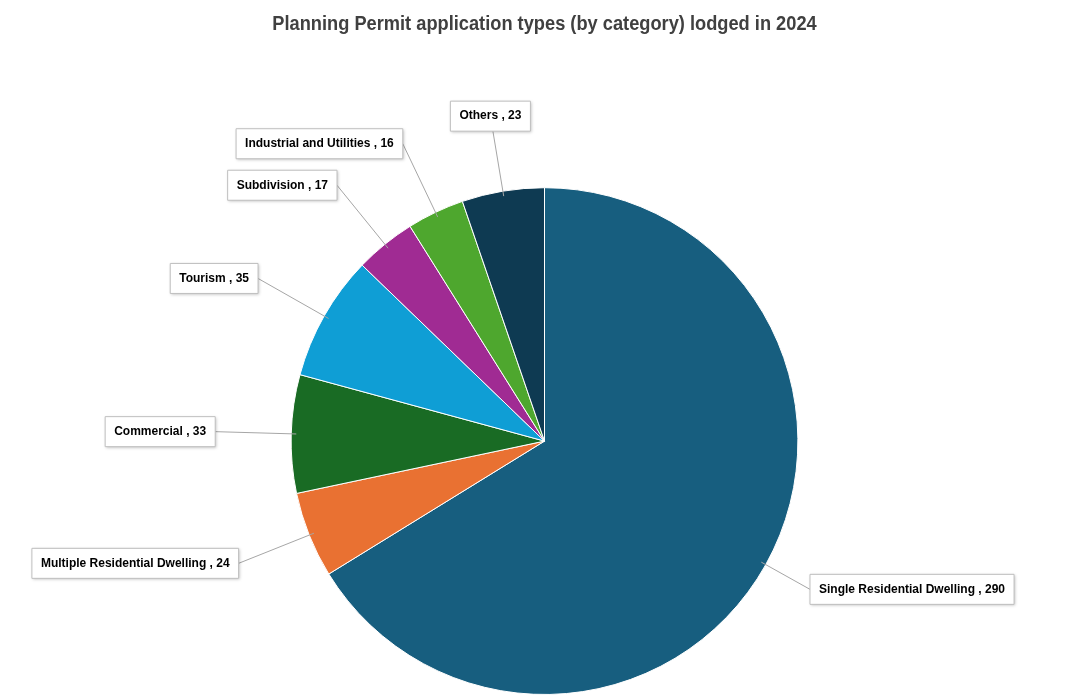 Image resolution: width=1073 pixels, height=697 pixels. Describe the element at coordinates (202, 277) in the screenshot. I see `slice-label: Tourism` at that location.